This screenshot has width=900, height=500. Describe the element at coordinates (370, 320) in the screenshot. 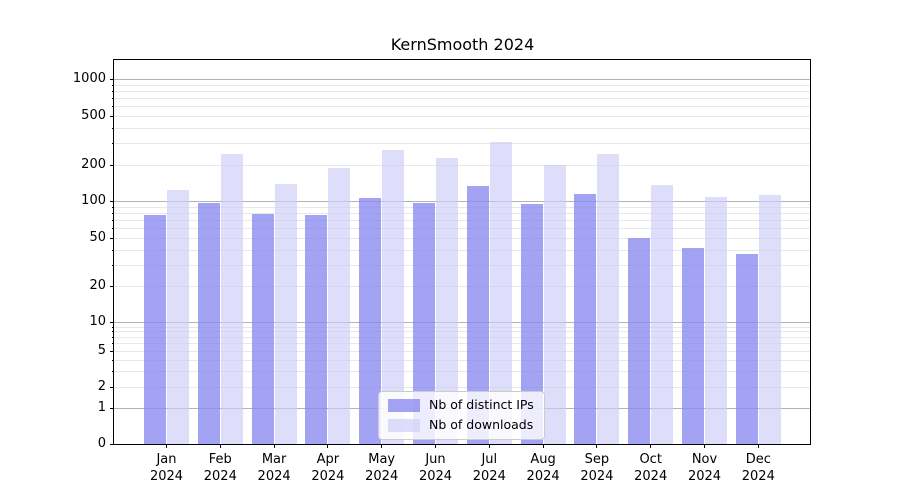

I see `bar-nb-of-distinct-ips-may-2024` at that location.